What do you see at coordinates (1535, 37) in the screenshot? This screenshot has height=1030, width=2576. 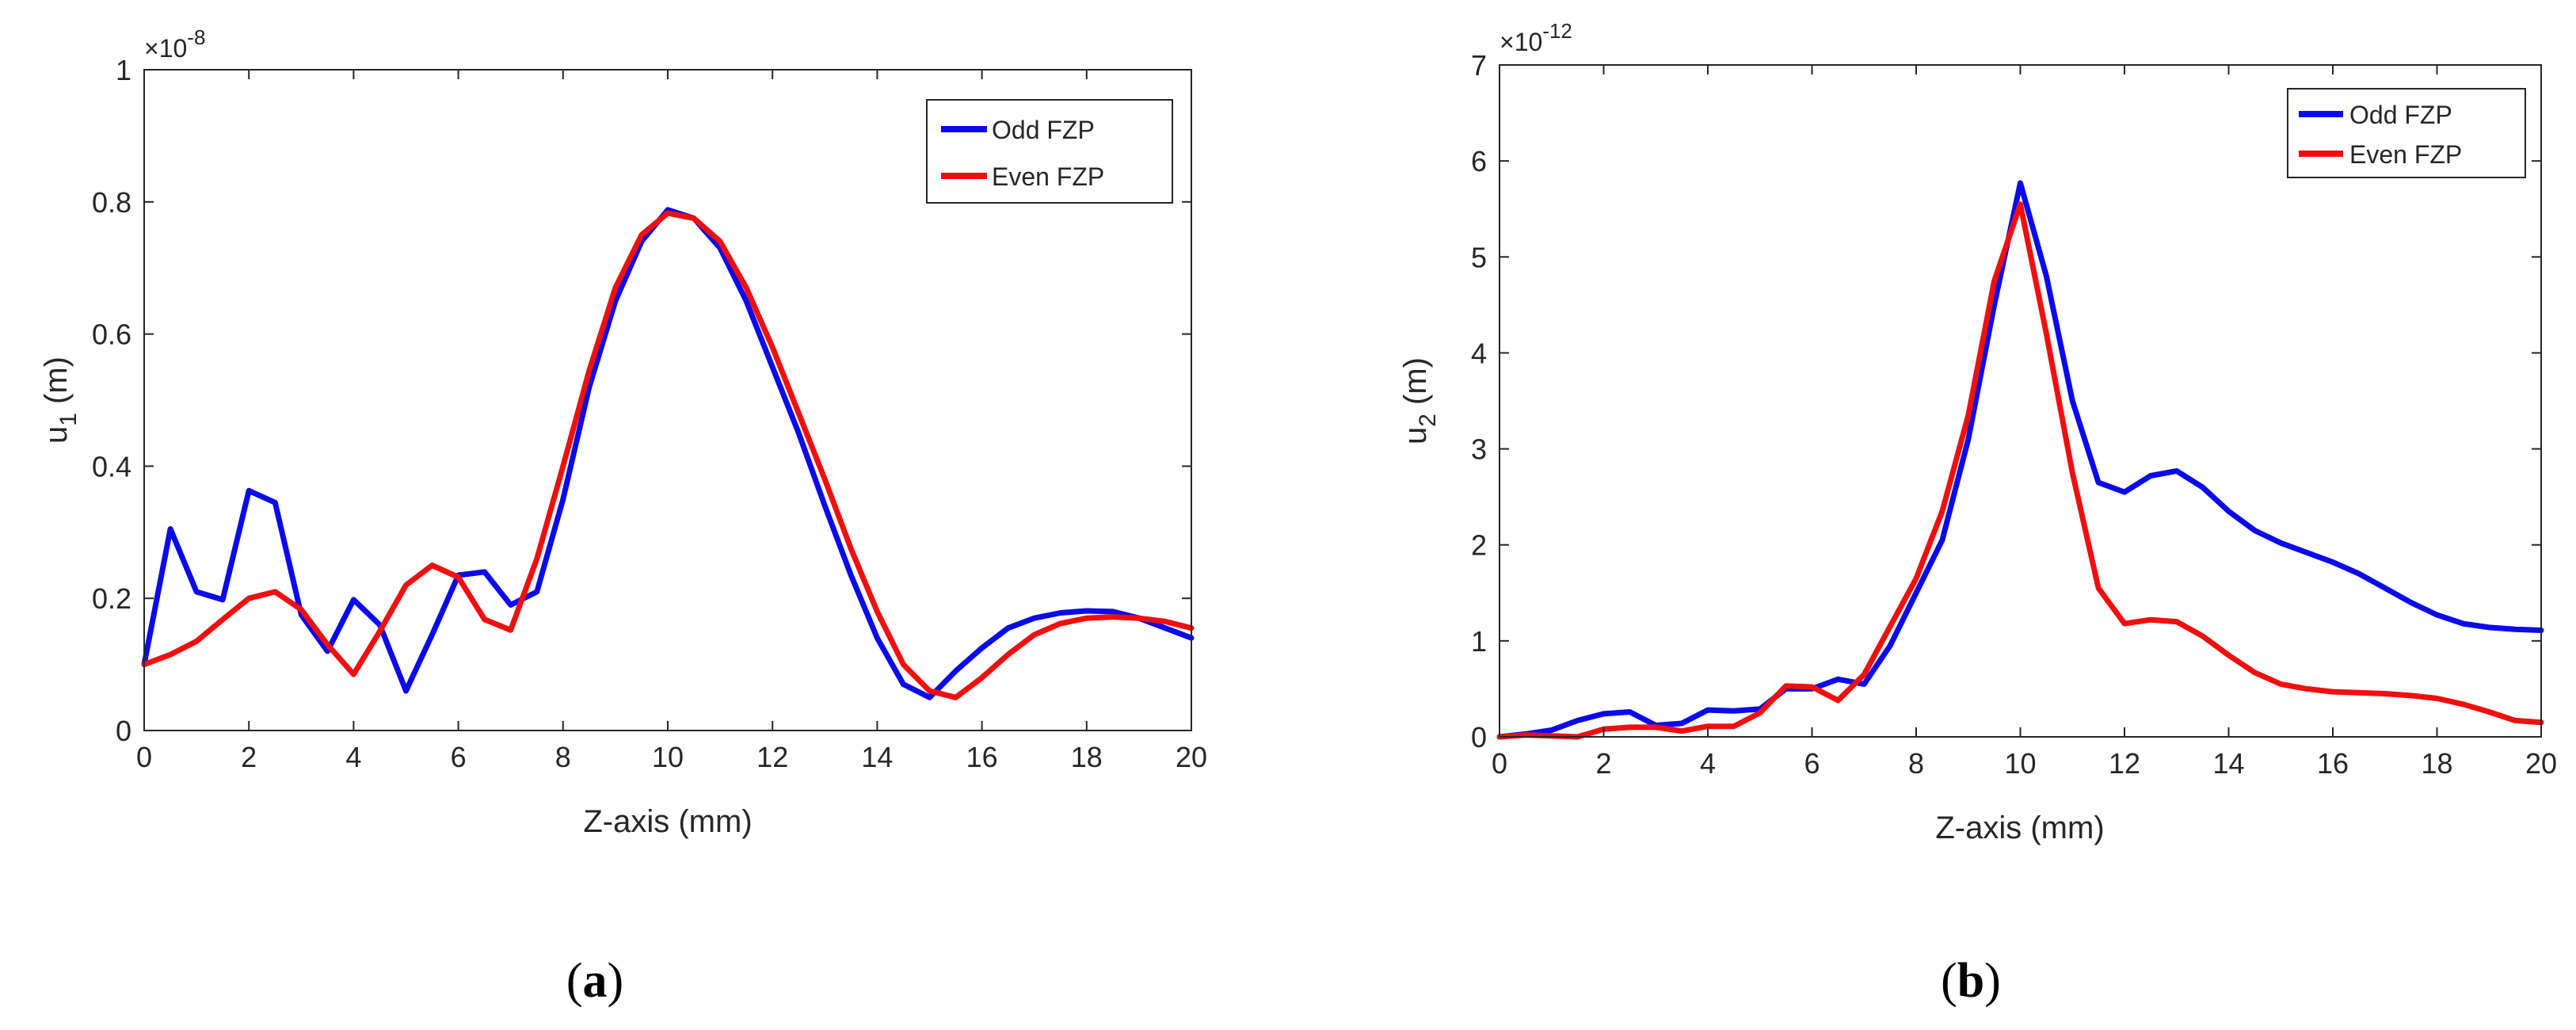 I see `y-exponent: ×10⁻¹²` at bounding box center [1535, 37].